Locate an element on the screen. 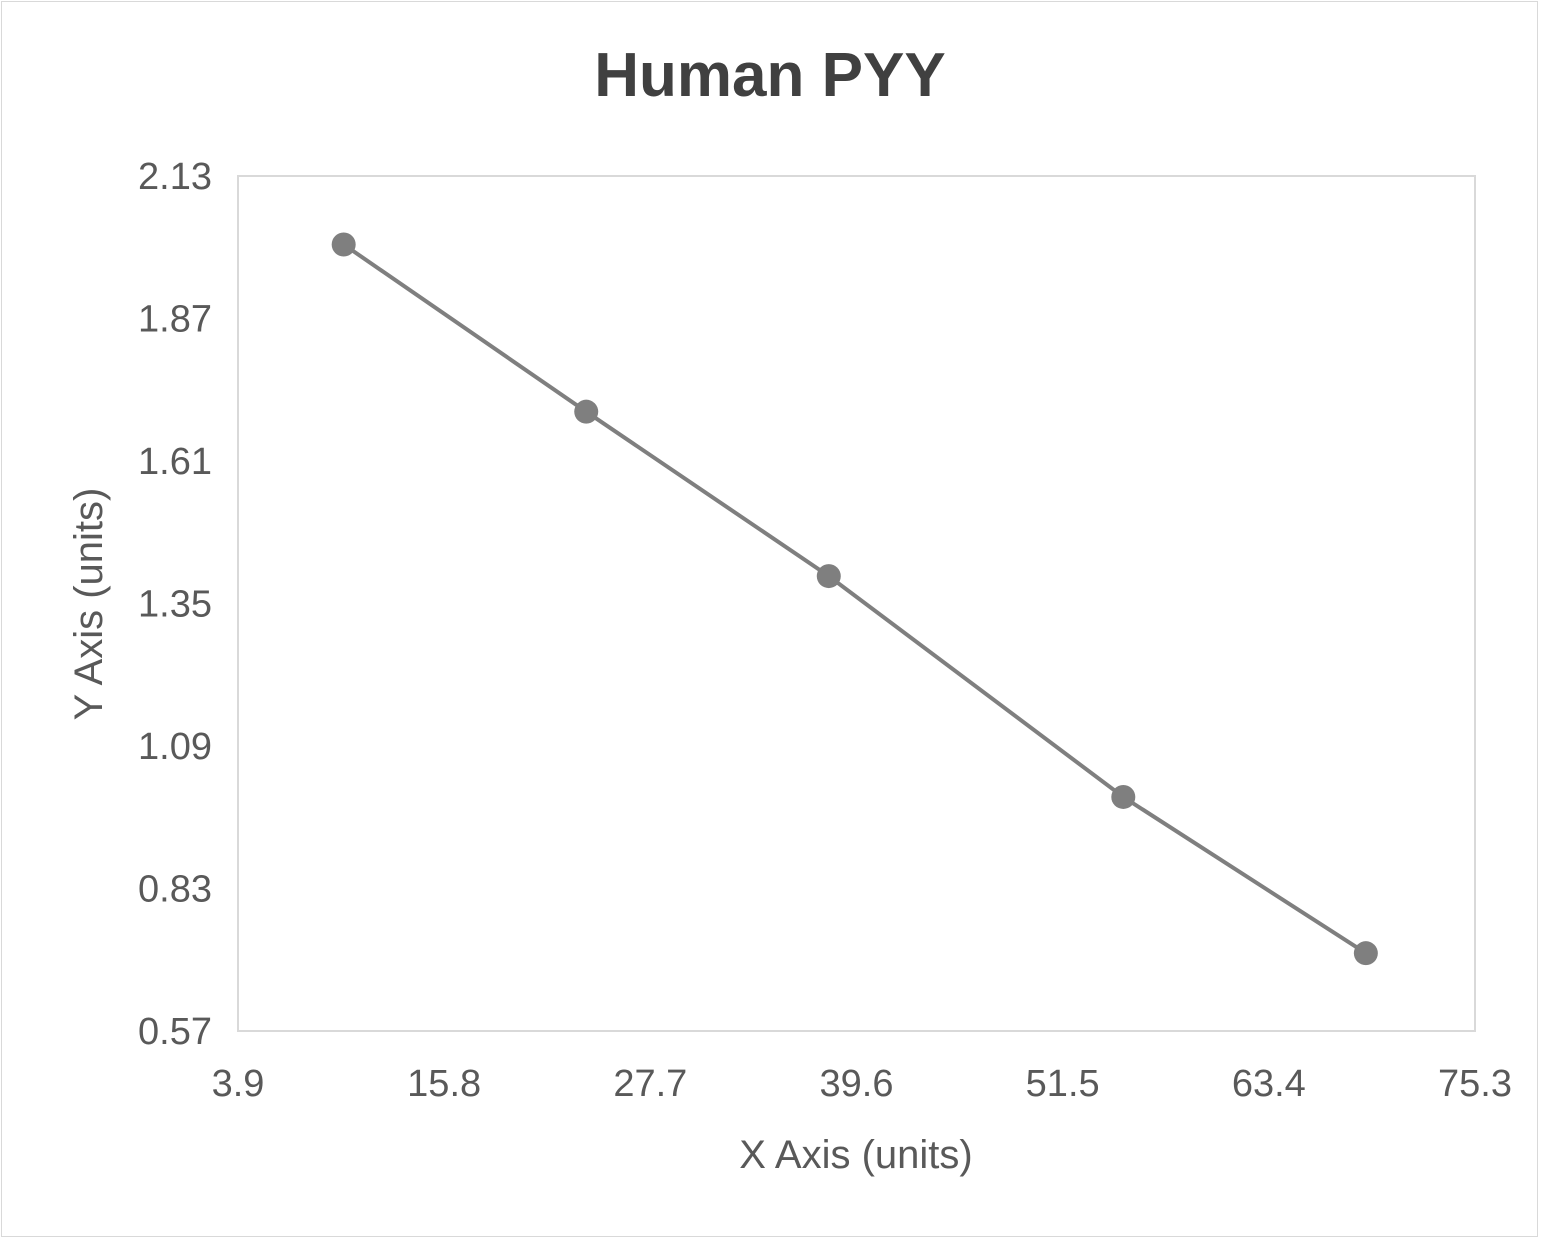 The image size is (1541, 1240). x-tick-label: 75.3 is located at coordinates (1475, 1084).